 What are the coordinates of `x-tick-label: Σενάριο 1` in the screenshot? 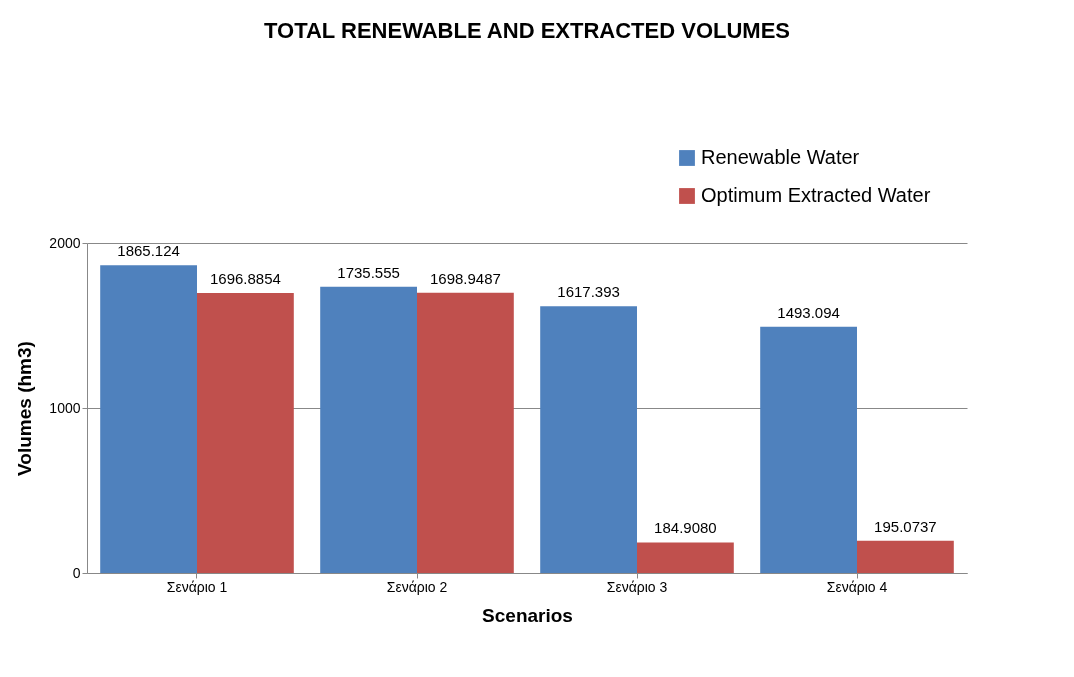 It's located at (197, 586).